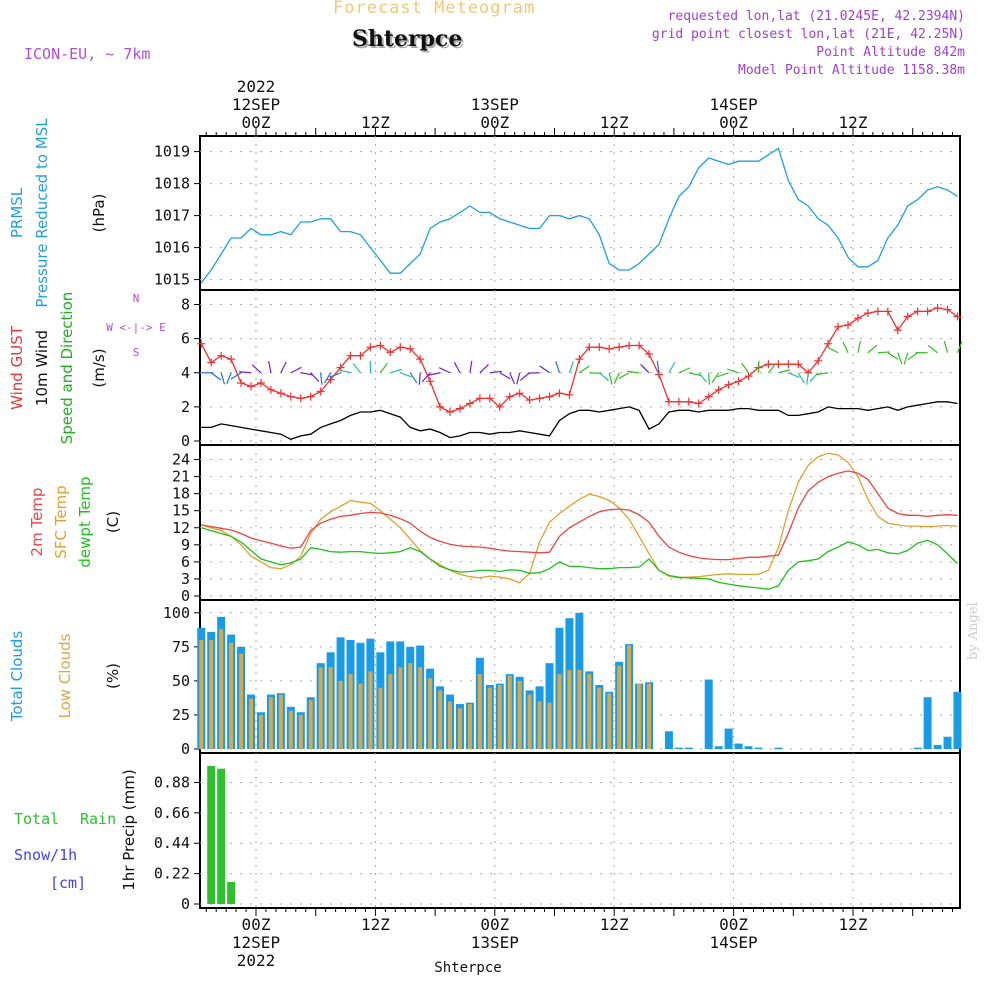 The image size is (1000, 1000). Describe the element at coordinates (181, 528) in the screenshot. I see `y-tick-label: 12` at that location.